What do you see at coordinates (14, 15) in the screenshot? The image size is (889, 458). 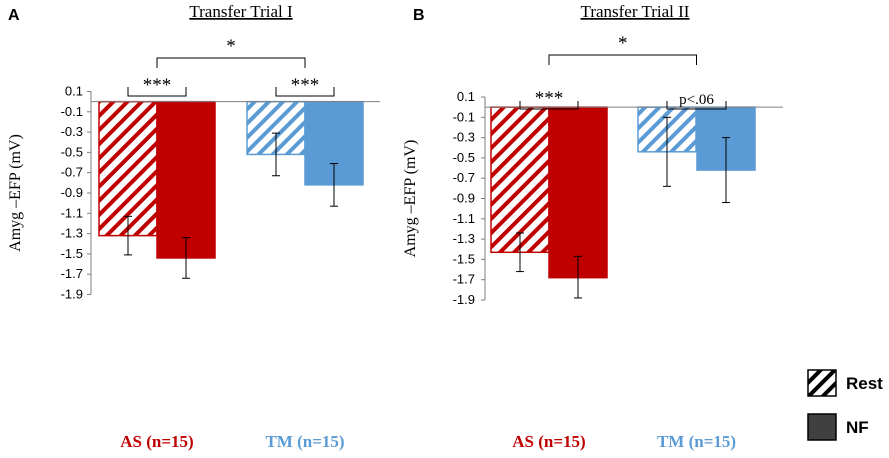 I see `panel-letter: A` at bounding box center [14, 15].